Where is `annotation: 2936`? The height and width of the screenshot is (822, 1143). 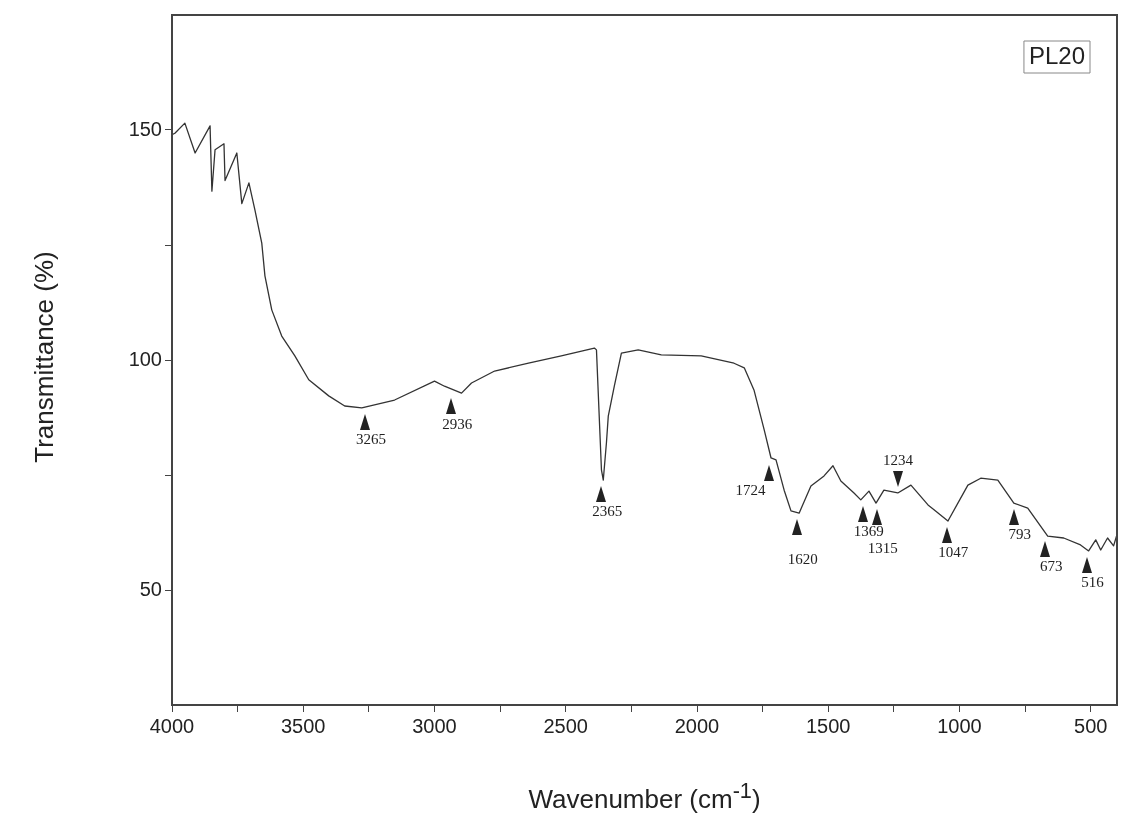
annotation: 2936 is located at coordinates (457, 423).